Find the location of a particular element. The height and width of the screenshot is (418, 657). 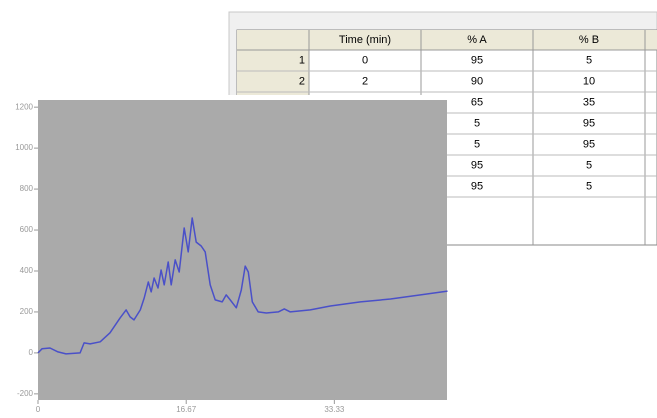

row-number: 1 is located at coordinates (302, 60).